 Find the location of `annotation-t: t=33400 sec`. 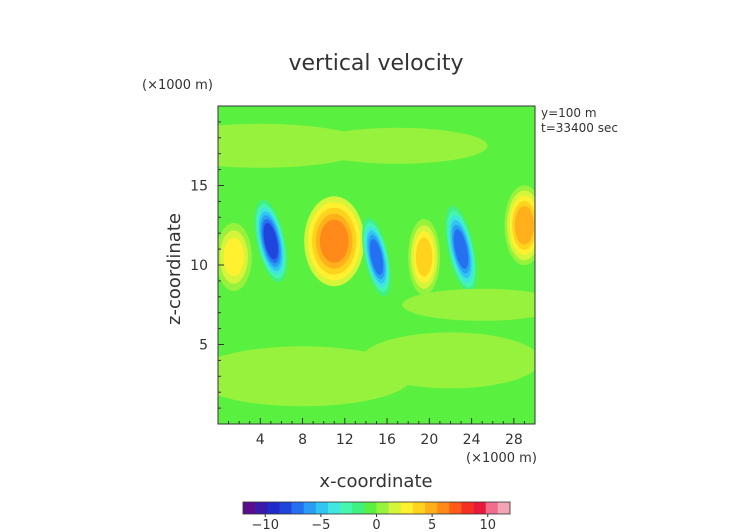

annotation-t: t=33400 sec is located at coordinates (579, 128).